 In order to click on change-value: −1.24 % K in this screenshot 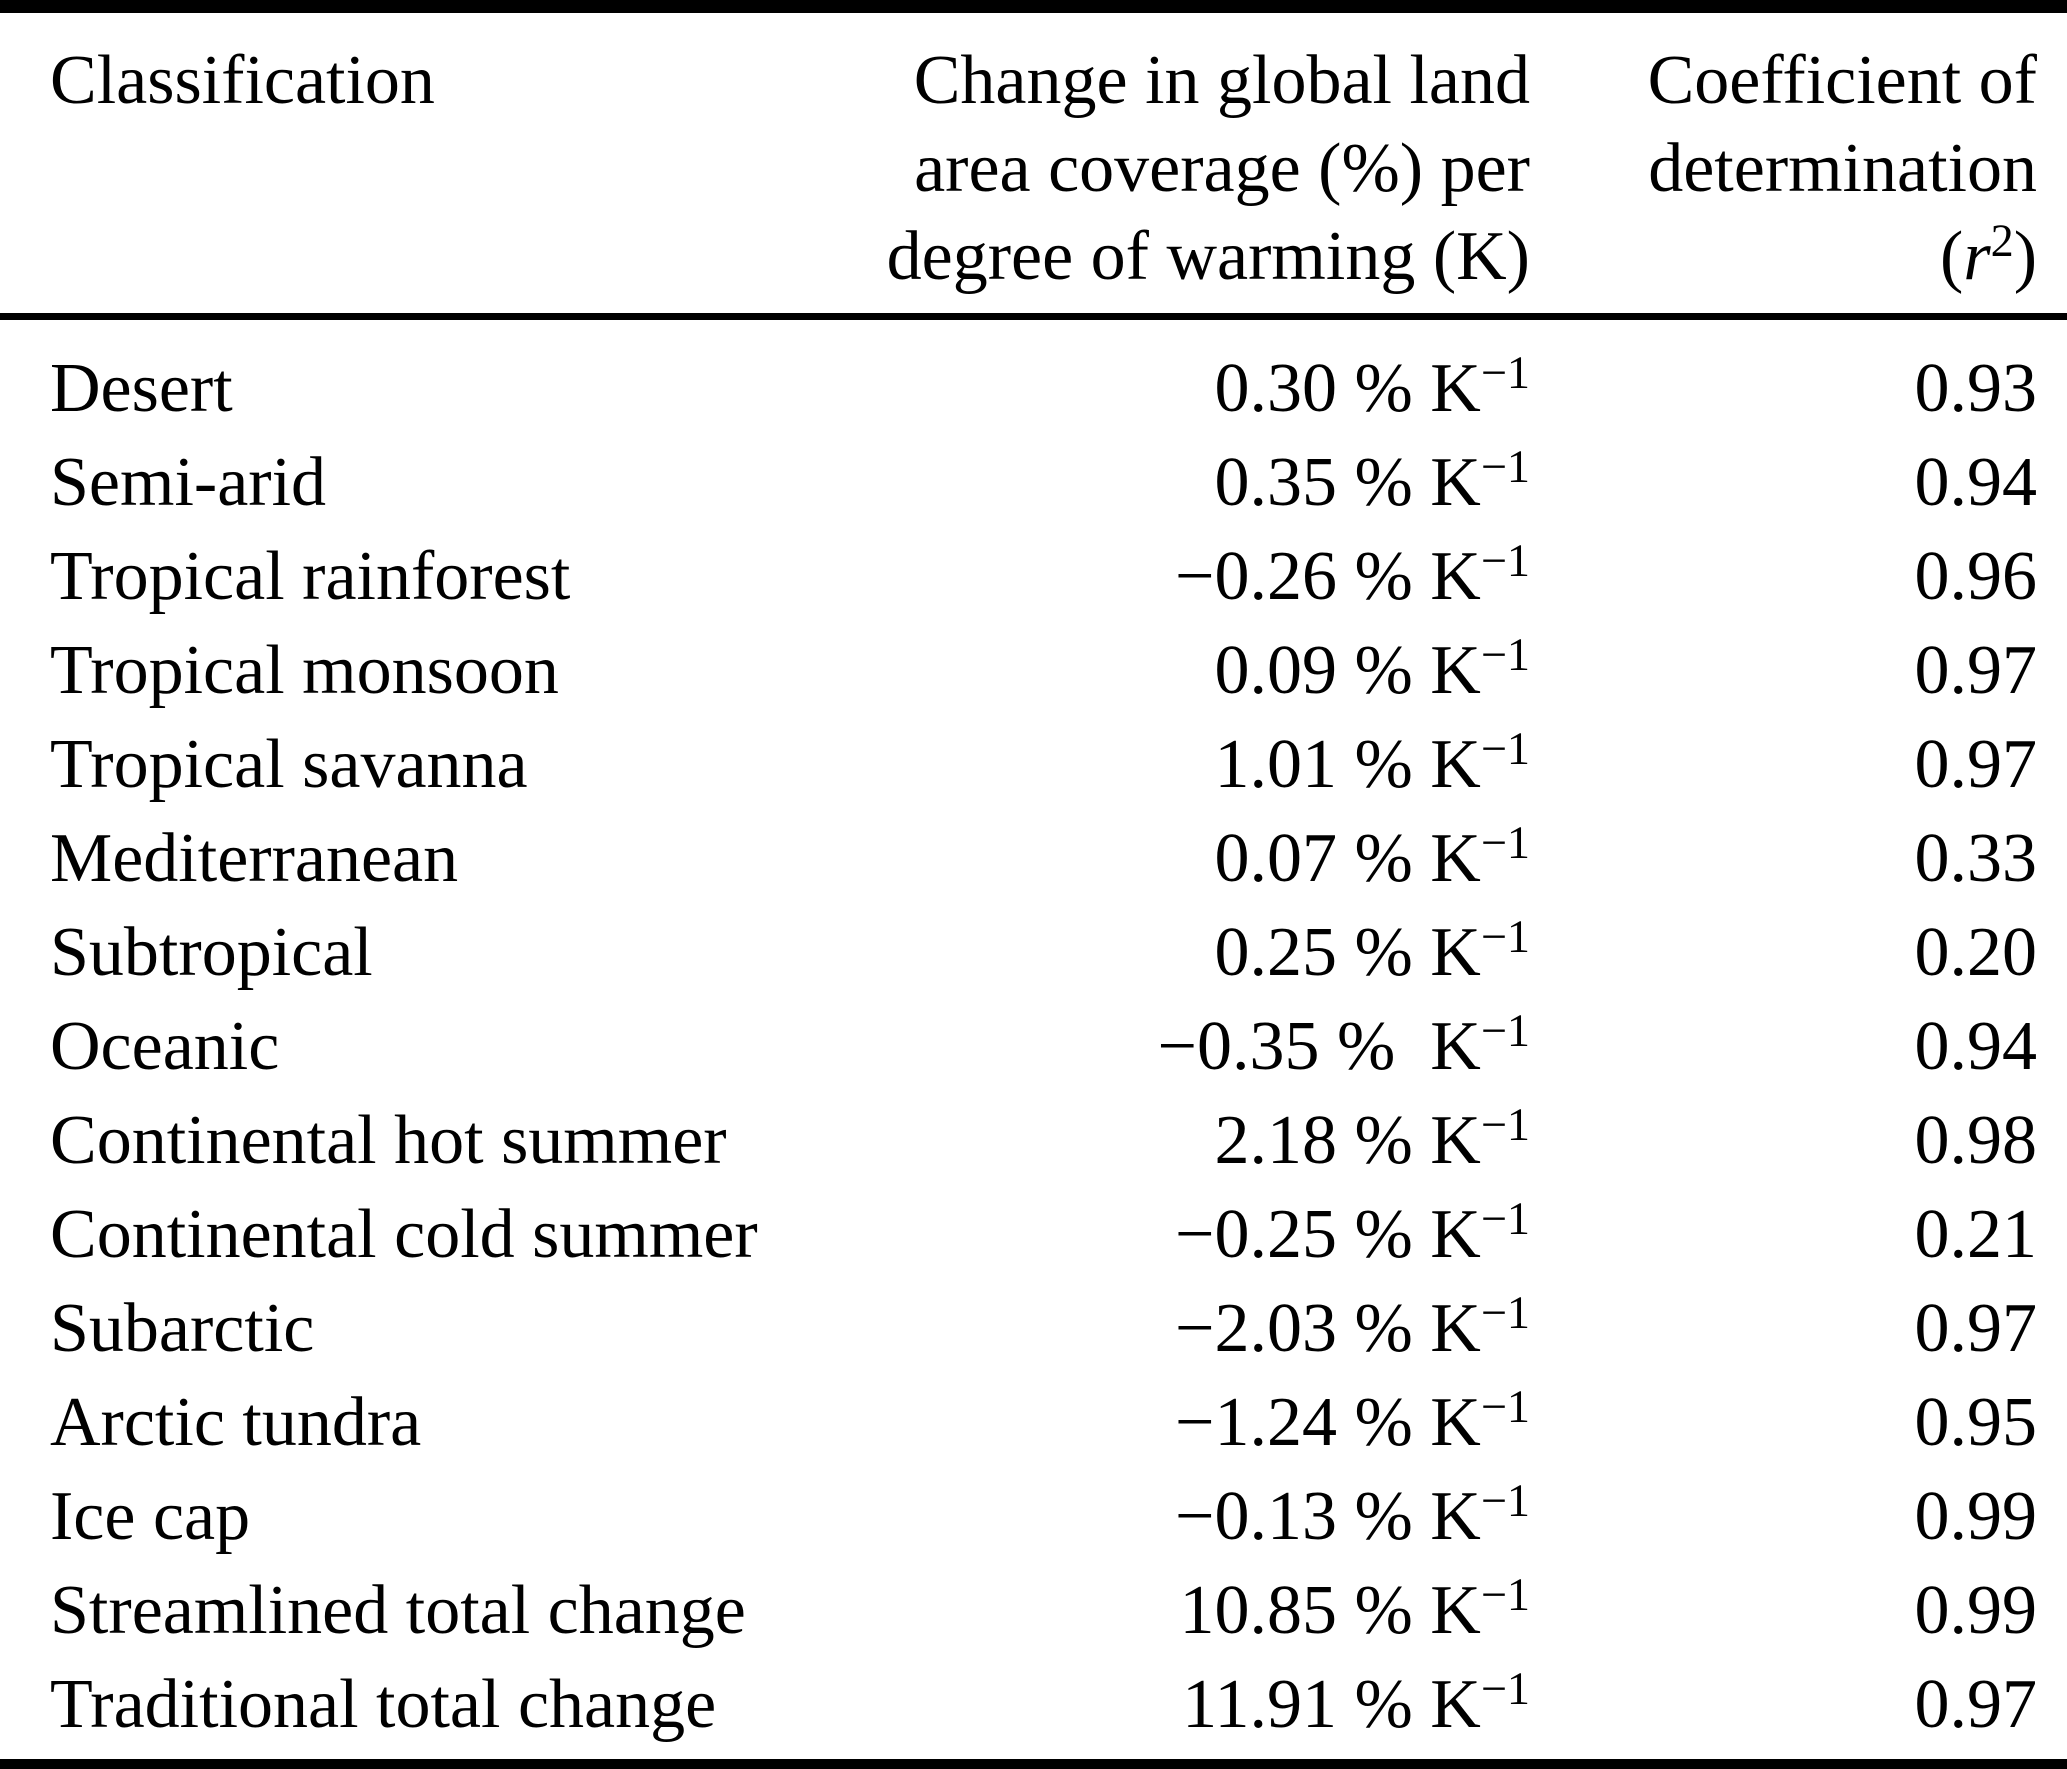, I will do `click(1328, 1422)`.